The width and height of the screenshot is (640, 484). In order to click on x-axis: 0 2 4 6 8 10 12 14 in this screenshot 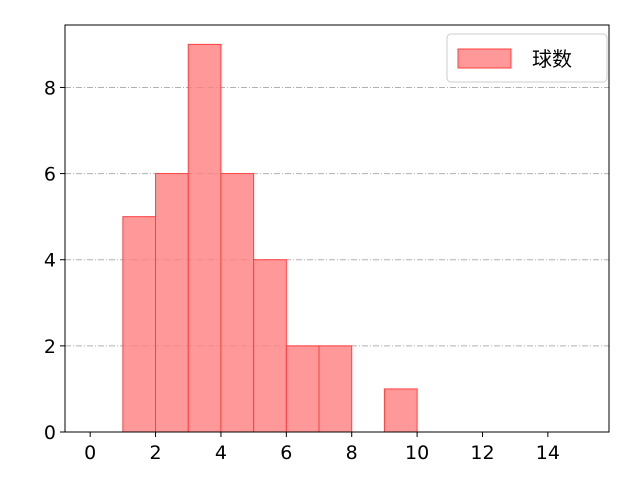, I will do `click(322, 448)`.